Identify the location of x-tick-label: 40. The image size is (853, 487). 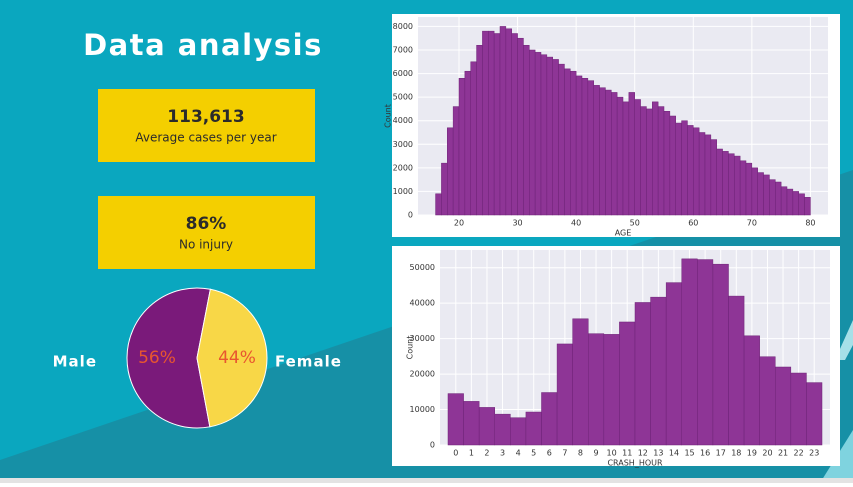
(576, 223).